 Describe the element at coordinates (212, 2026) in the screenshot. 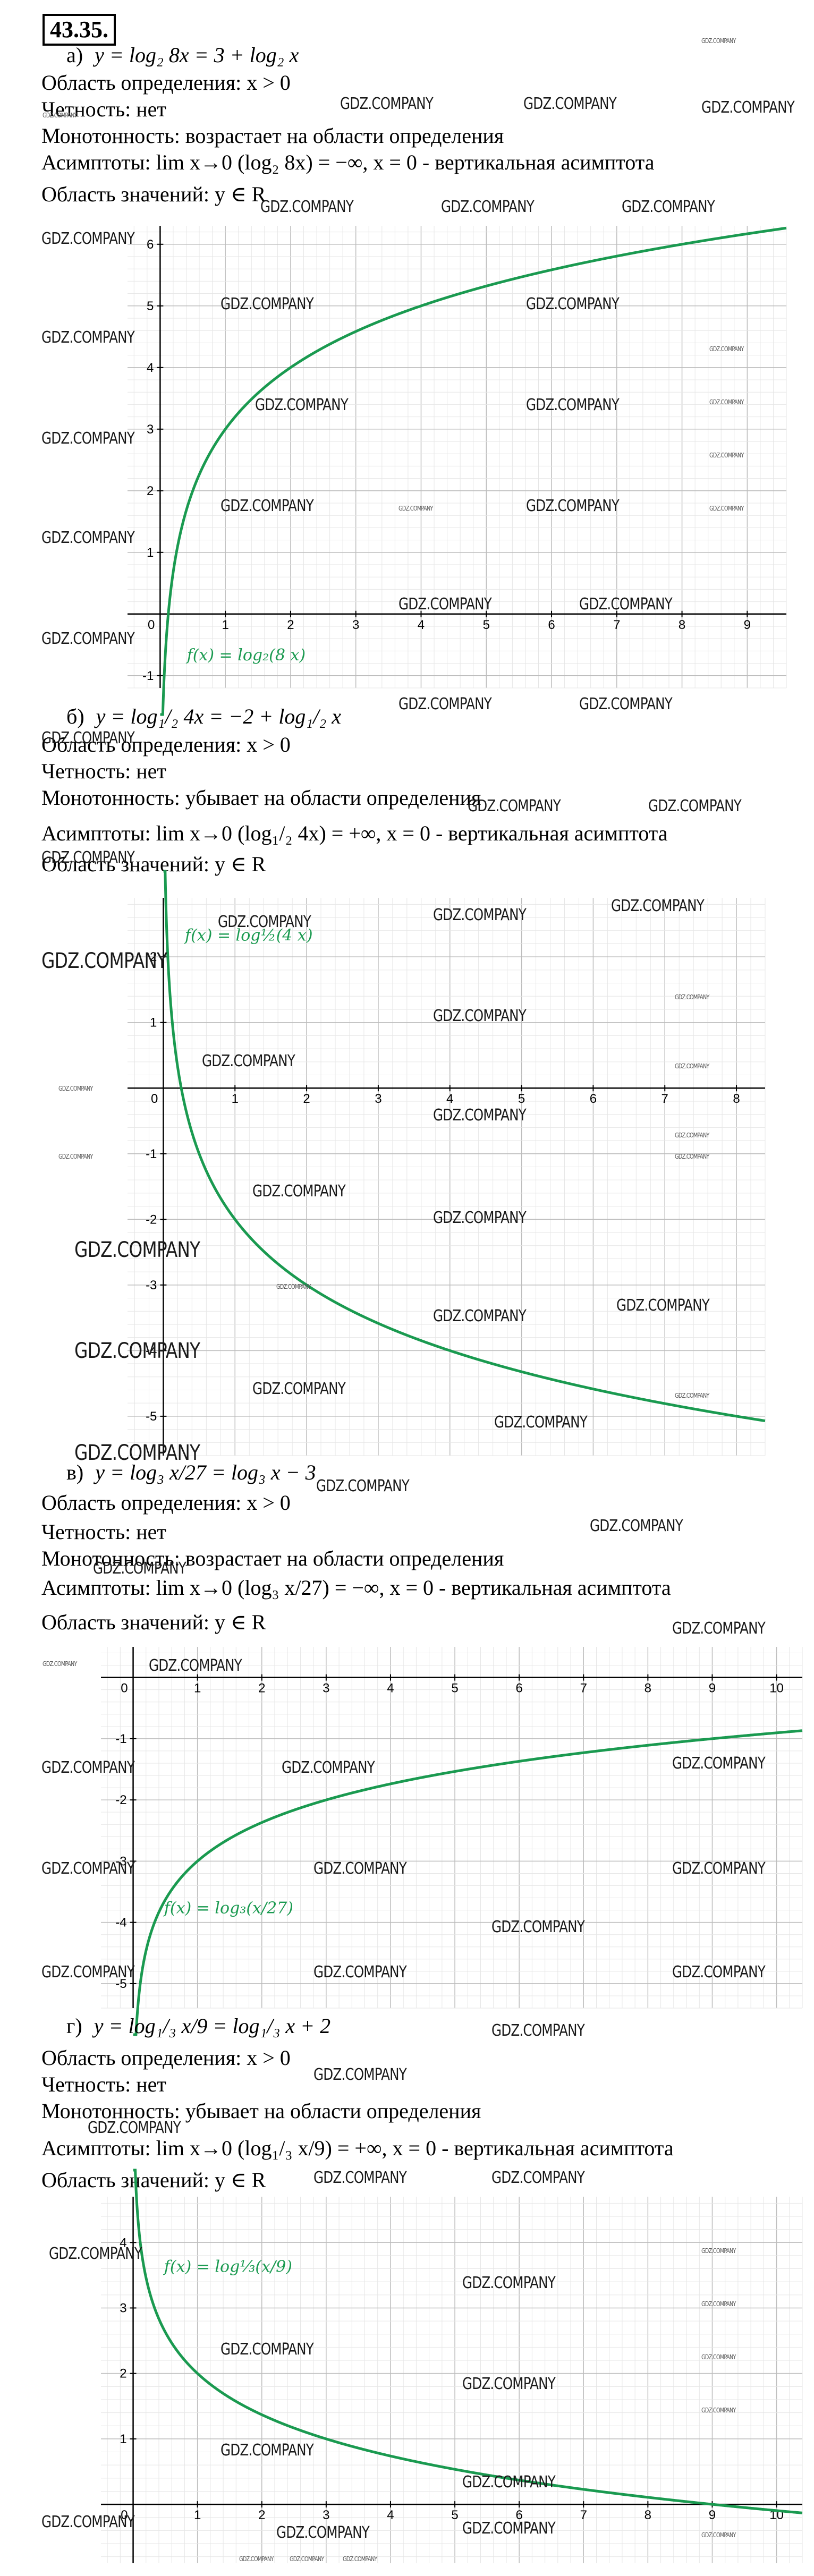

I see `part-d-equation: y = log₁/₃ x/9 = log₁/₃ x + 2` at that location.